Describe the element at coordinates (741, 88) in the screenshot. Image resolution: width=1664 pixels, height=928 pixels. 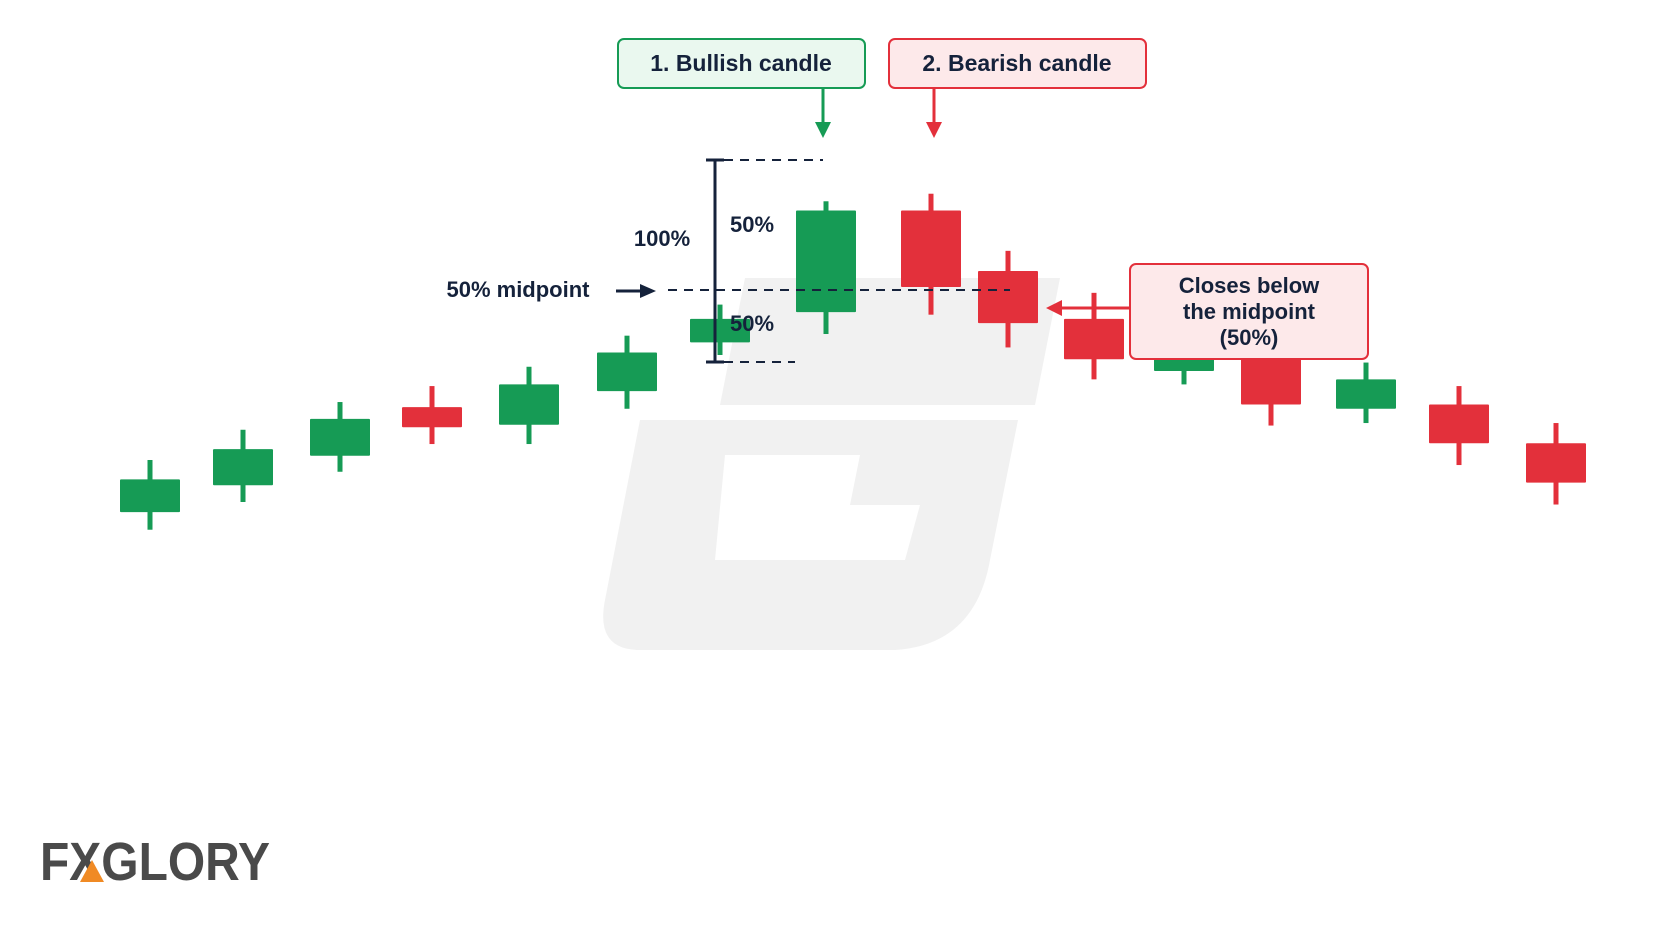
I see `bullish-candle-callout: 1. Bullish candle` at that location.